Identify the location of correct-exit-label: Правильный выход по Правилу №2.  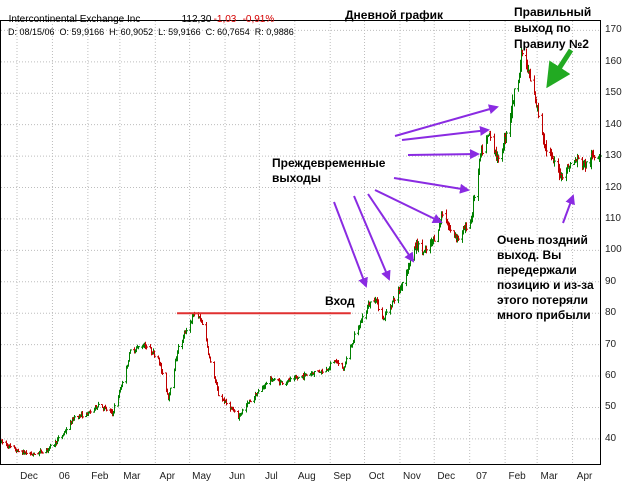
(553, 28).